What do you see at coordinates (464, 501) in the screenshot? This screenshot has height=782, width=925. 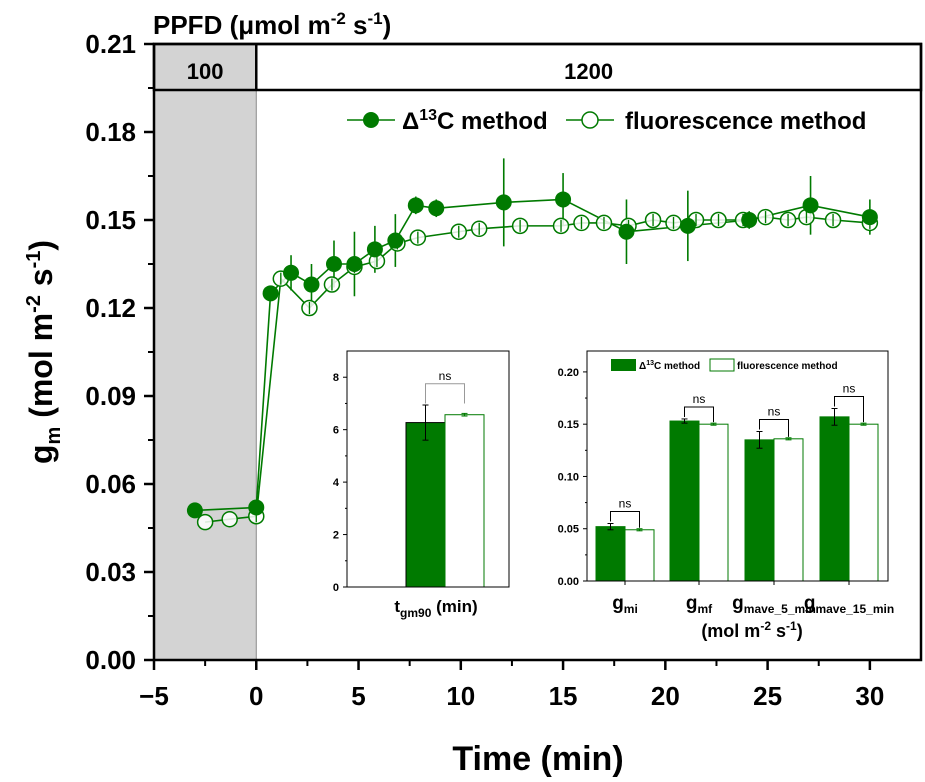 I see `inset1-bar-fluorescence` at bounding box center [464, 501].